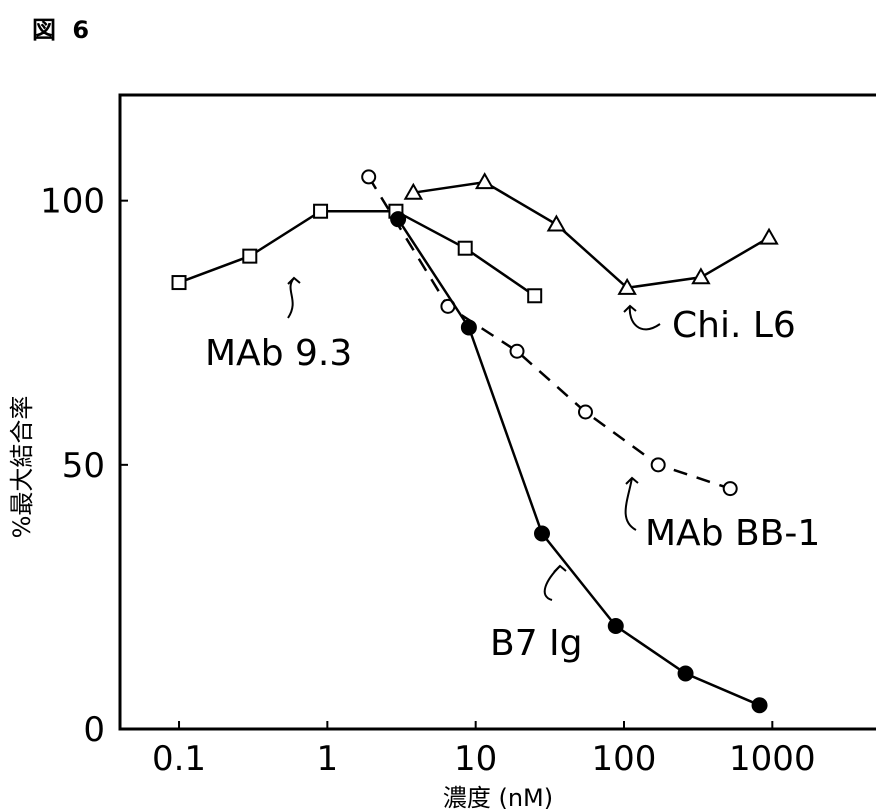  Describe the element at coordinates (83, 466) in the screenshot. I see `y-tick-label: 50` at that location.